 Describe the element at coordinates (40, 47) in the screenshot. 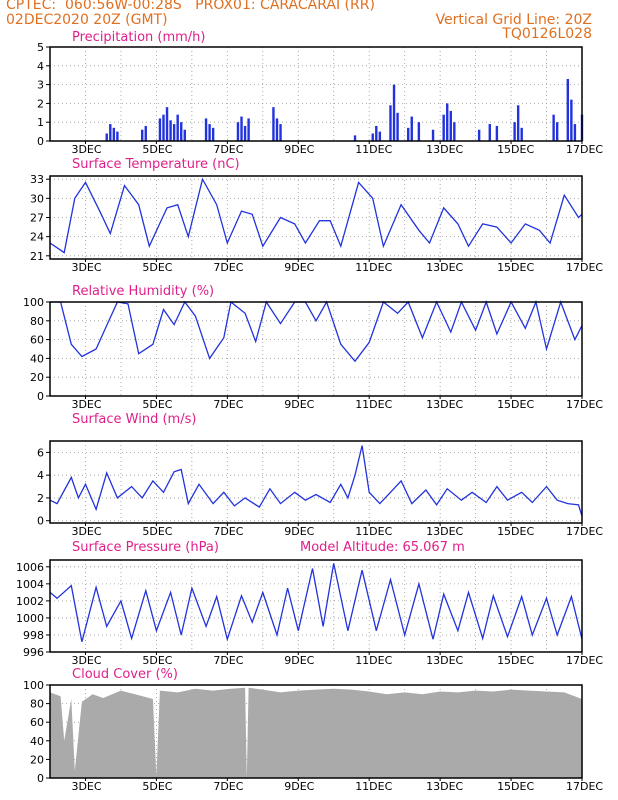

I see `y-tick-label: 5` at that location.